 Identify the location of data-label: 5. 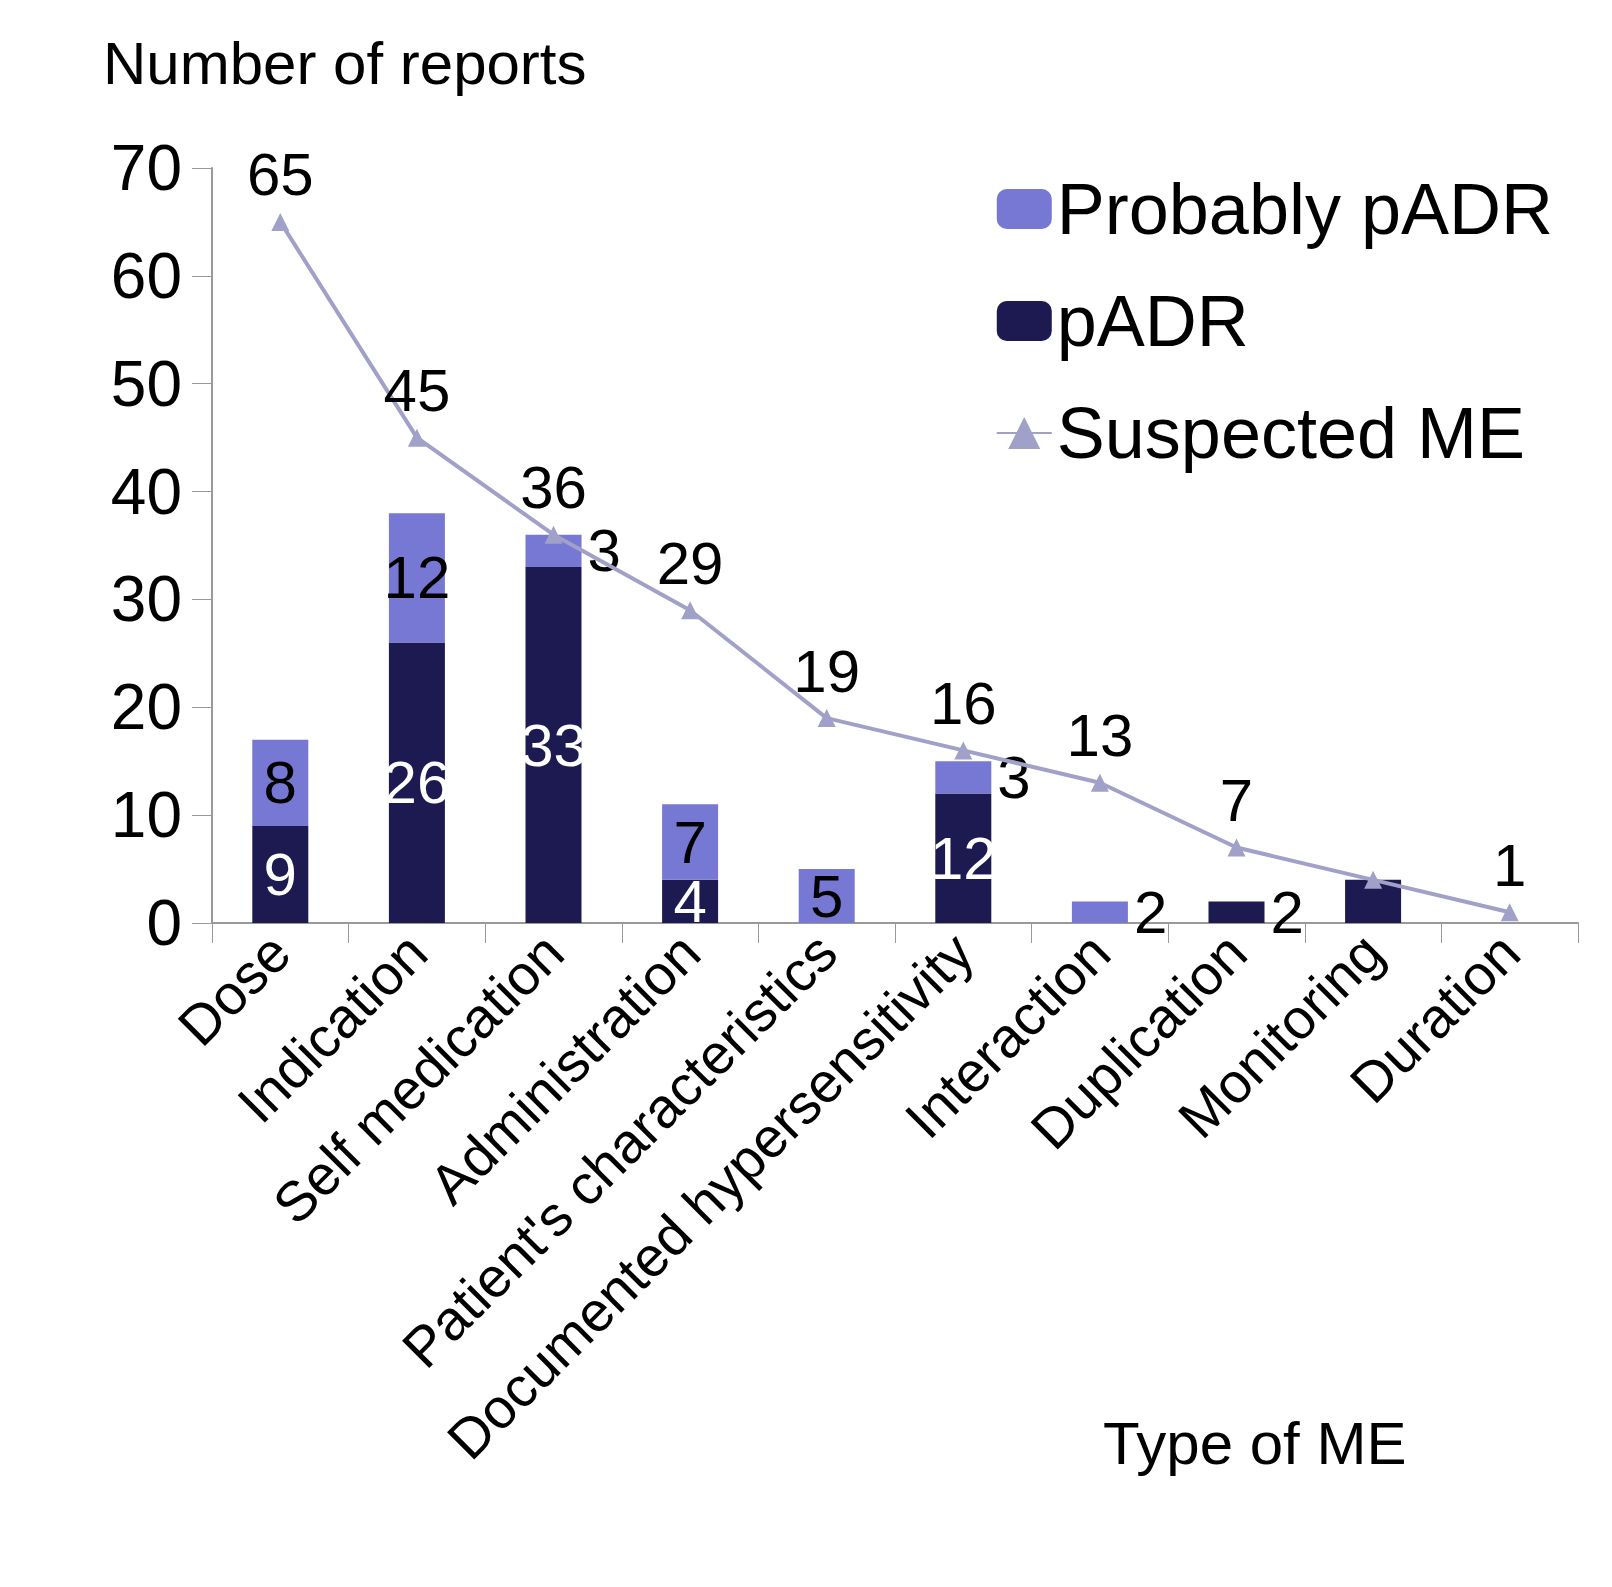
(827, 896).